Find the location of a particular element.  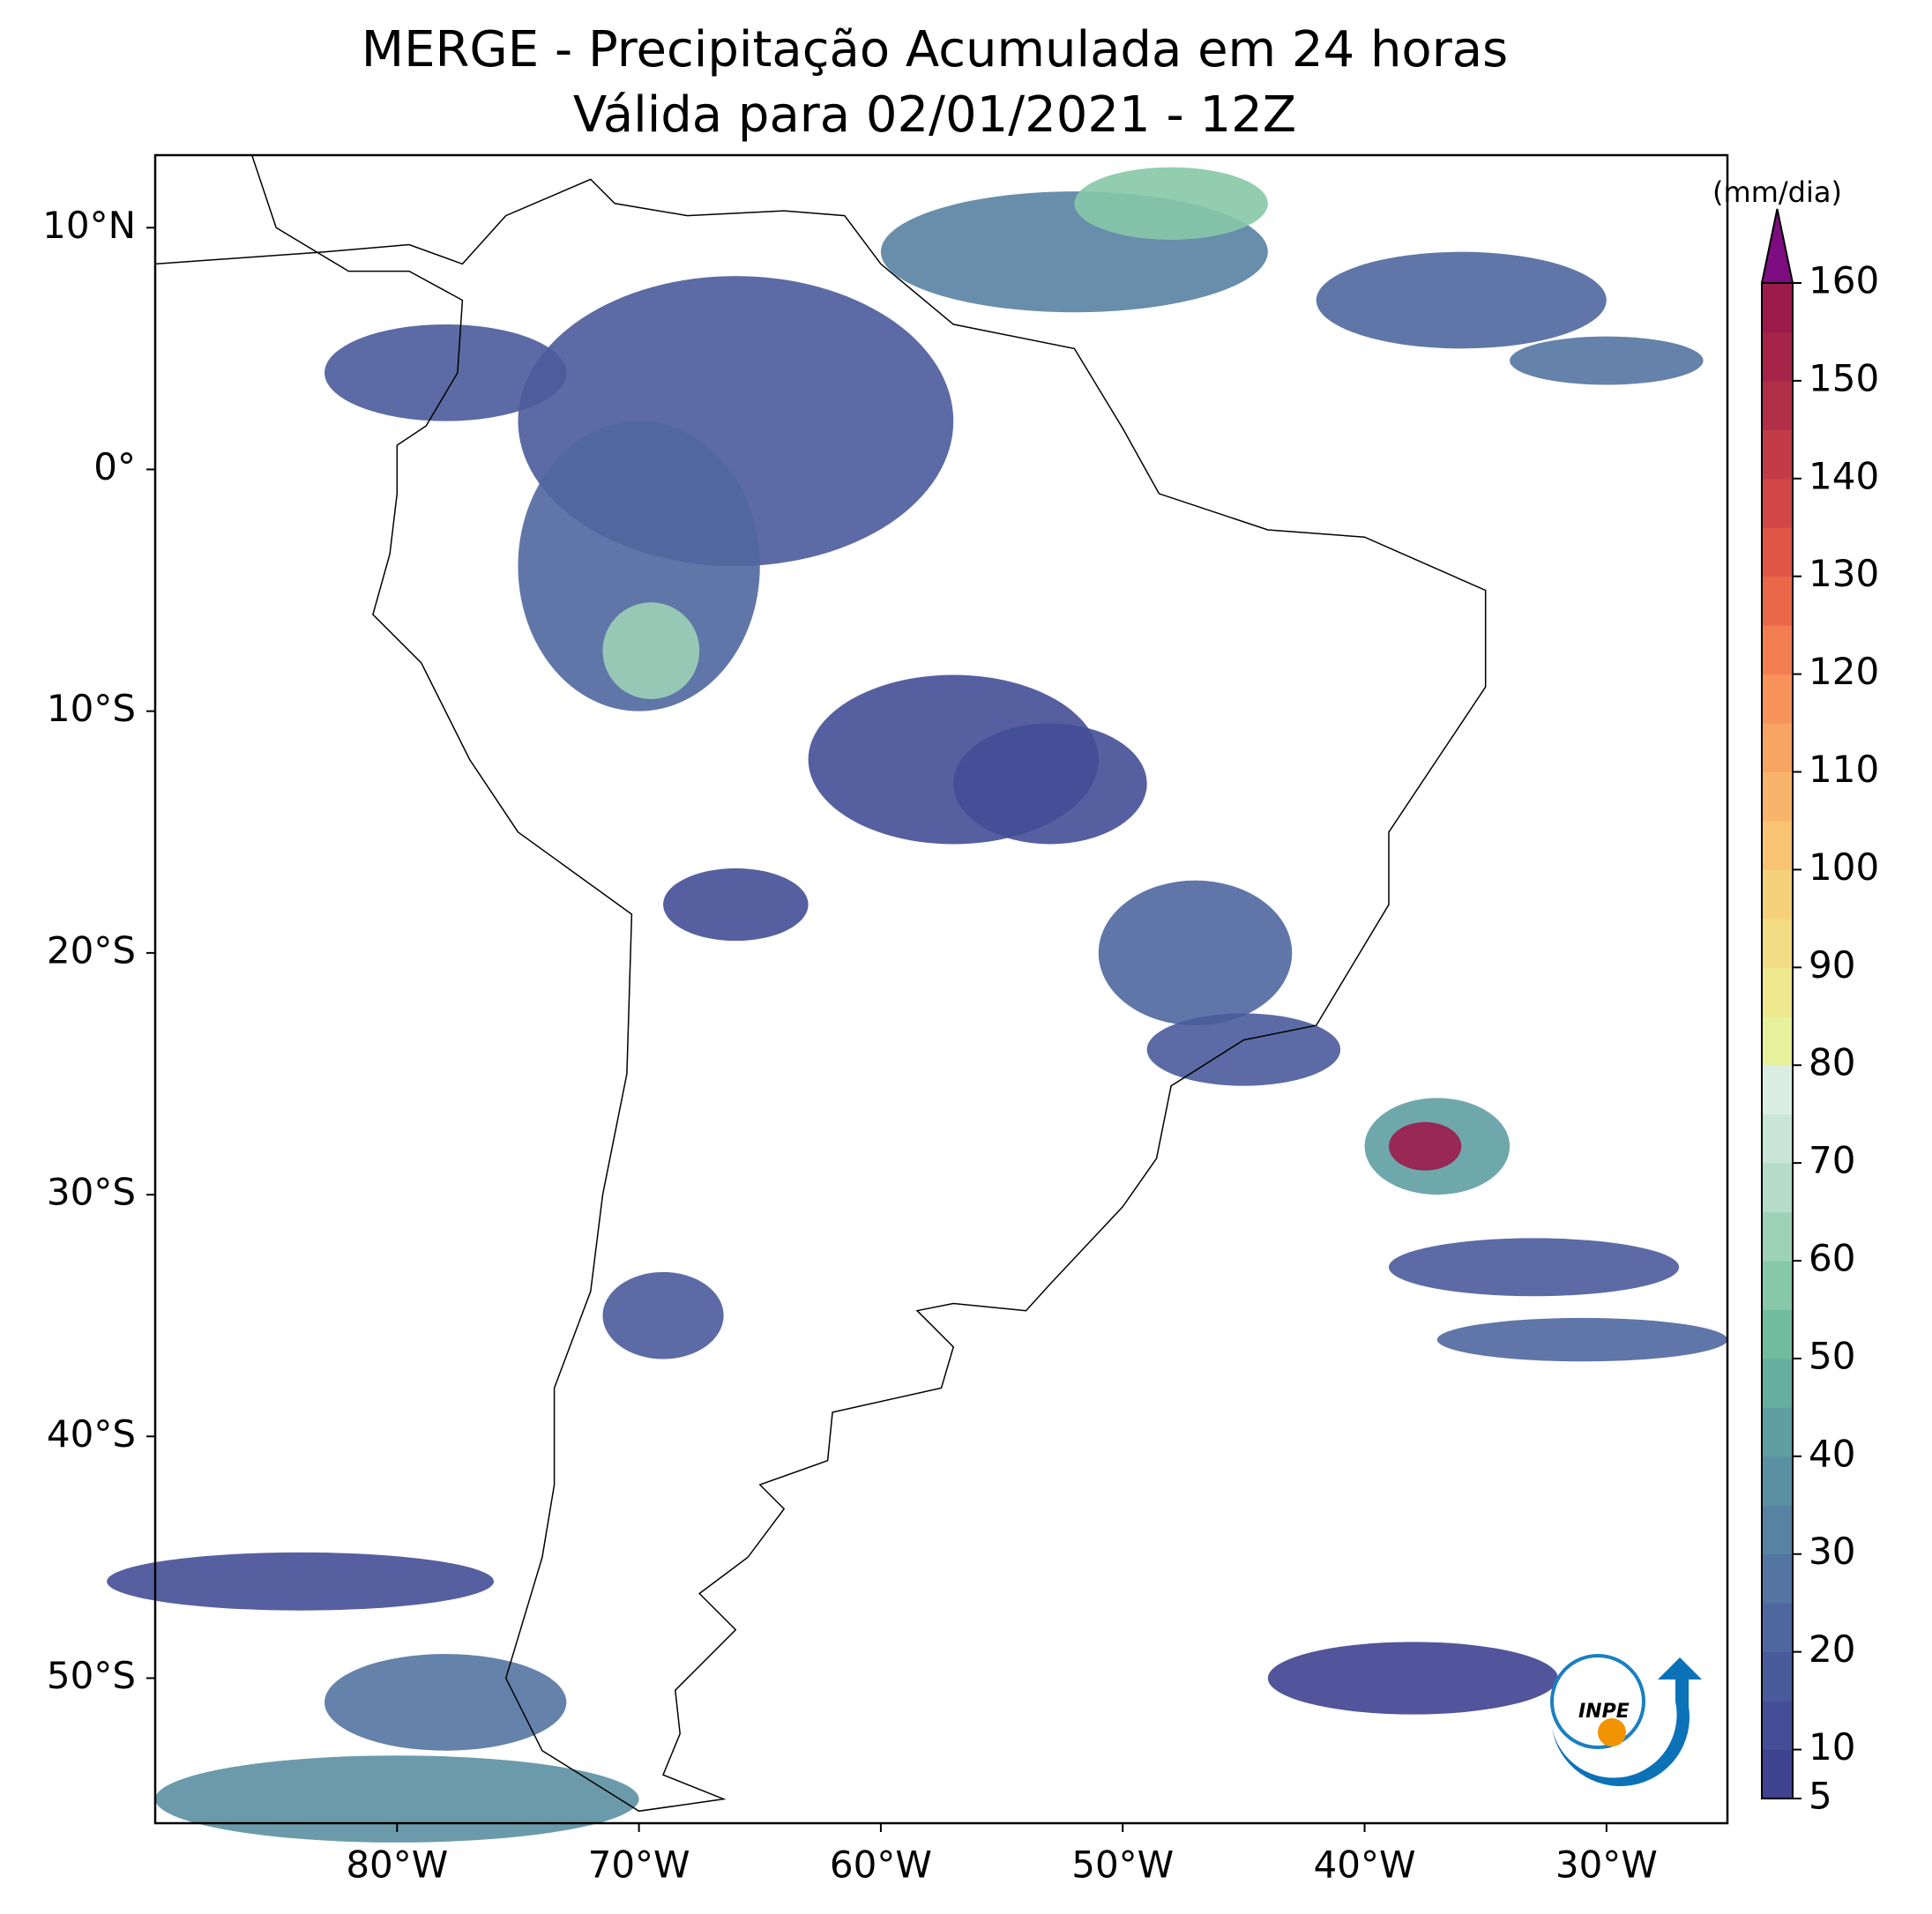

x-tick-label: 30°W is located at coordinates (1606, 1865).